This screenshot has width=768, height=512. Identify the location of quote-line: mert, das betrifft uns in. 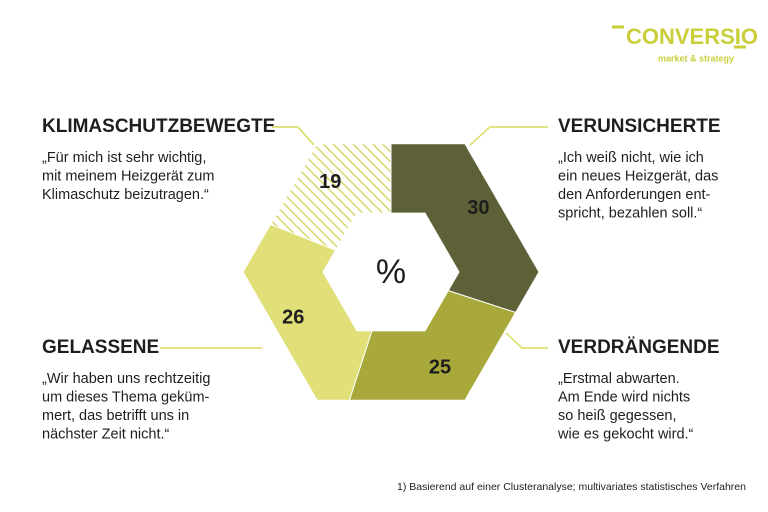
(115, 416).